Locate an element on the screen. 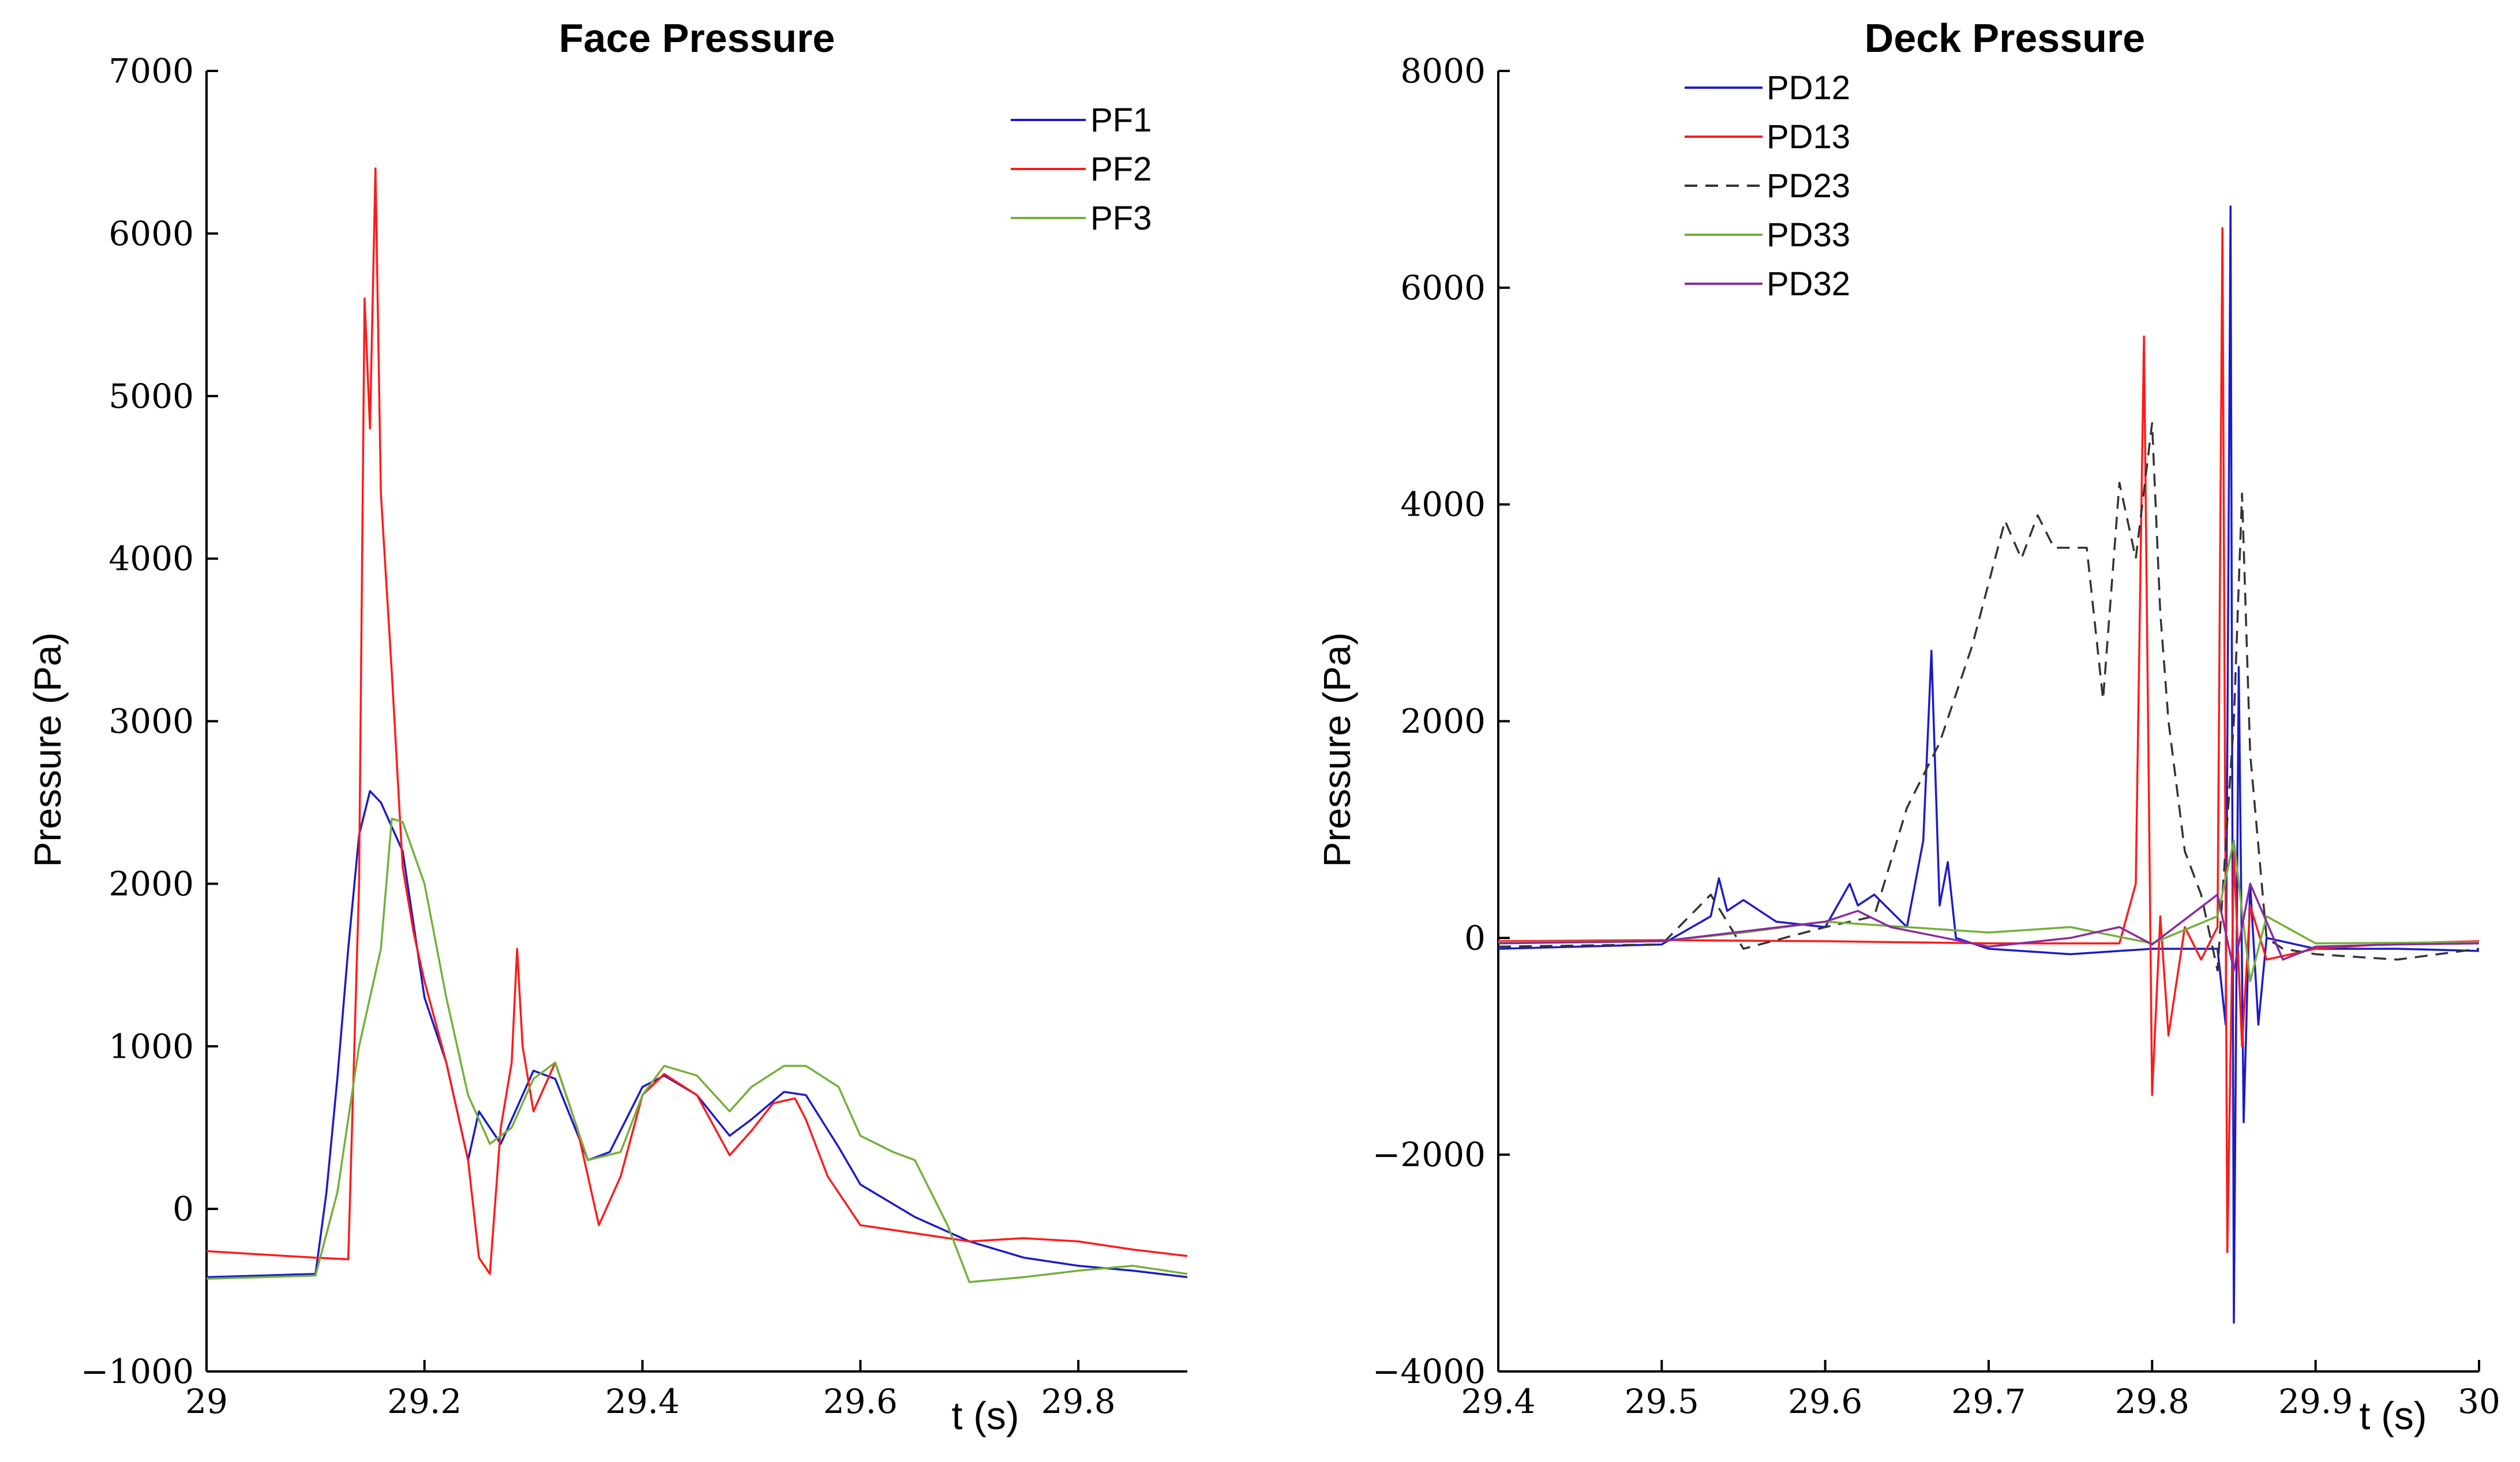 The height and width of the screenshot is (1462, 2520). legend-entry-pd13: PD13 is located at coordinates (1767, 137).